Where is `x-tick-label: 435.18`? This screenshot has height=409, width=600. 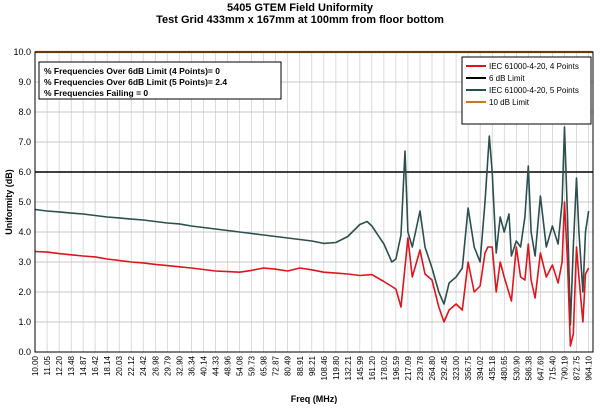 x-tick-label: 435.18 is located at coordinates (492, 367).